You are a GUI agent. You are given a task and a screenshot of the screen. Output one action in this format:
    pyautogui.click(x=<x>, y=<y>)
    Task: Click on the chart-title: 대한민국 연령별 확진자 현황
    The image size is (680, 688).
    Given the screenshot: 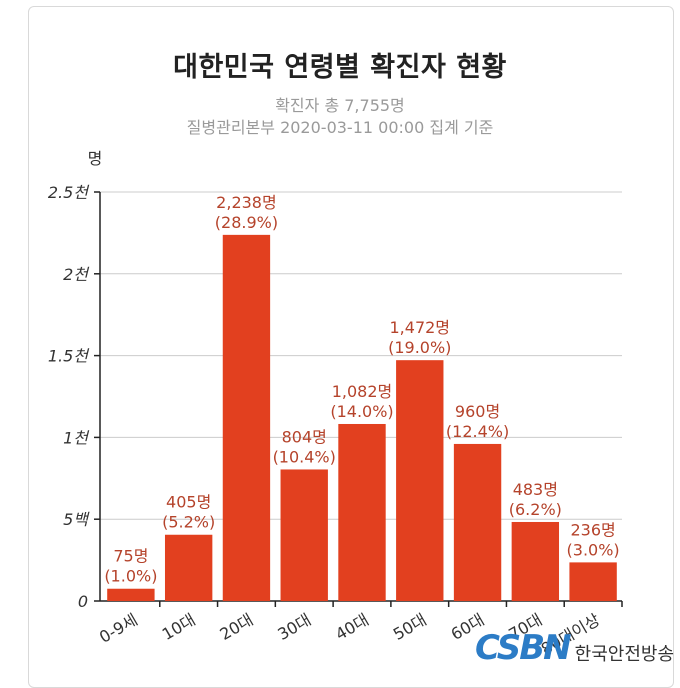 What is the action you would take?
    pyautogui.click(x=340, y=67)
    